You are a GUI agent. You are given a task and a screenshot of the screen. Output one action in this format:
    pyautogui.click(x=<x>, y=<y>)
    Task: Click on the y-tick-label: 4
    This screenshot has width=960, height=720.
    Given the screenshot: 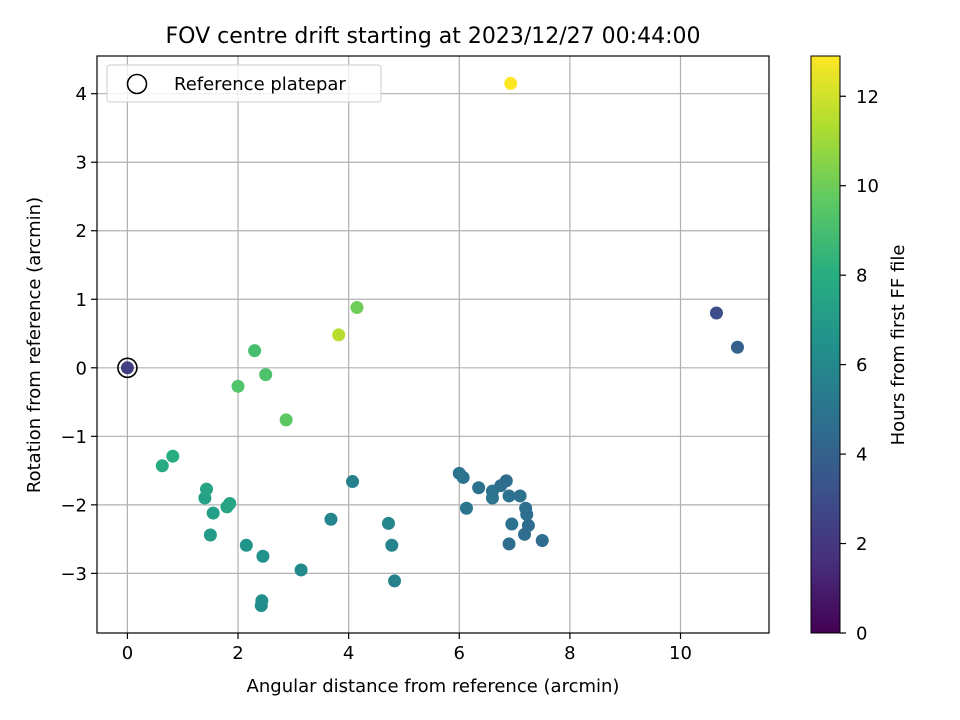 What is the action you would take?
    pyautogui.click(x=81, y=94)
    